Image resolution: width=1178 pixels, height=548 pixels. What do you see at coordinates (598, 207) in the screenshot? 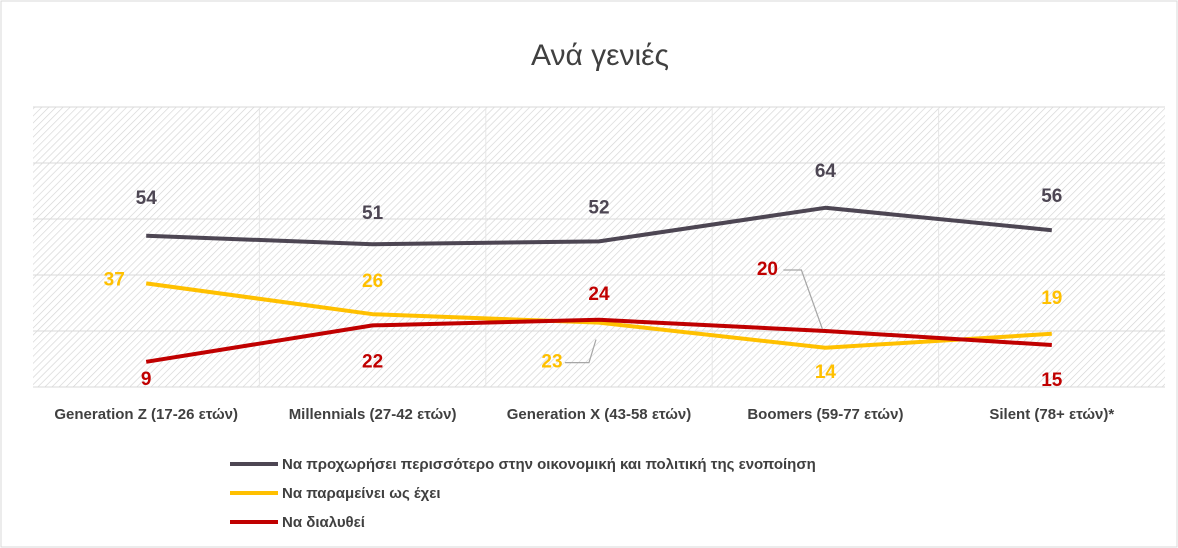
I see `data-label: 52` at bounding box center [598, 207].